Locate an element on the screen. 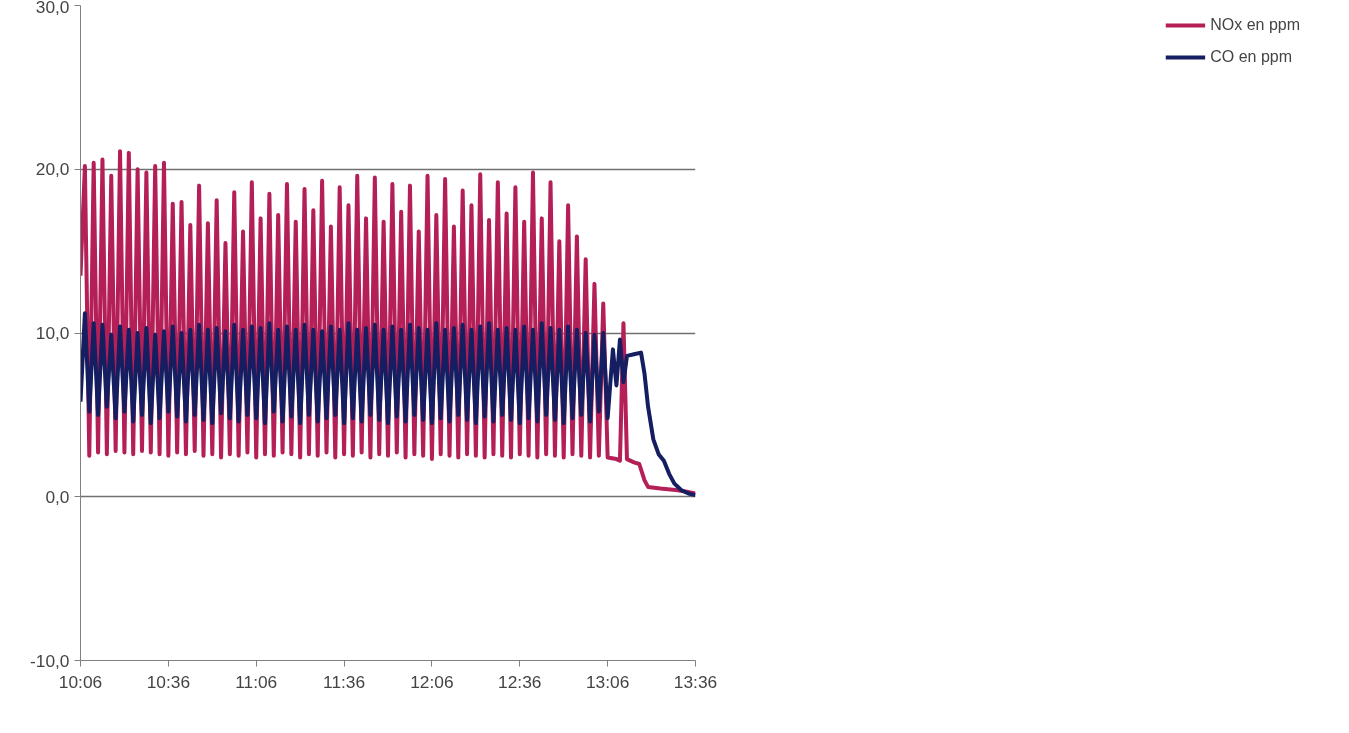  legend-label: NOx en ppm is located at coordinates (1255, 25).